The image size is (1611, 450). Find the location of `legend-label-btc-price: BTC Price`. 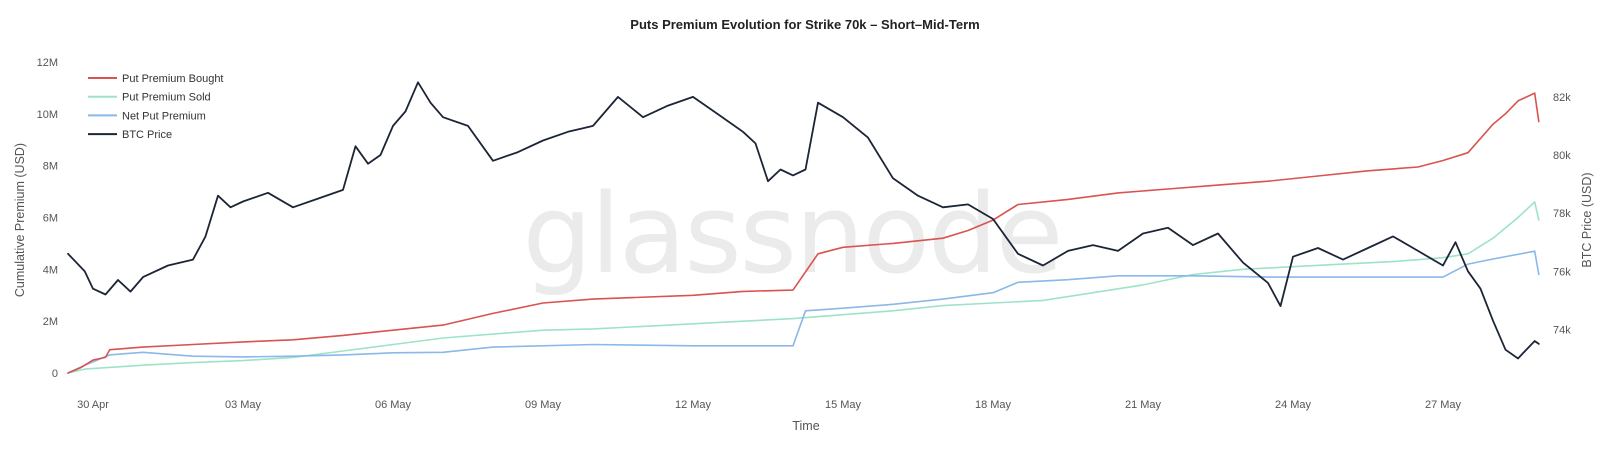

legend-label-btc-price: BTC Price is located at coordinates (147, 135).